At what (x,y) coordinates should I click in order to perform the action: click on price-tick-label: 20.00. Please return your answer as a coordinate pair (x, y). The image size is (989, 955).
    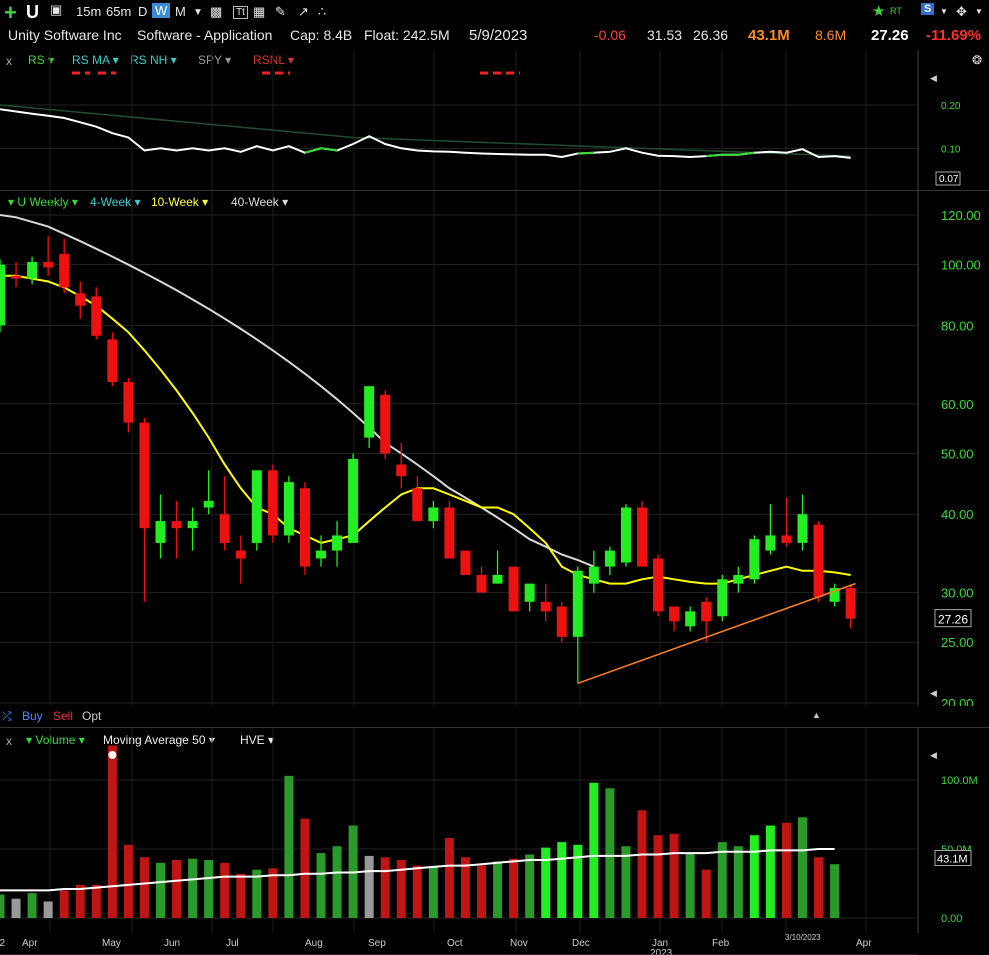
    Looking at the image, I should click on (957, 701).